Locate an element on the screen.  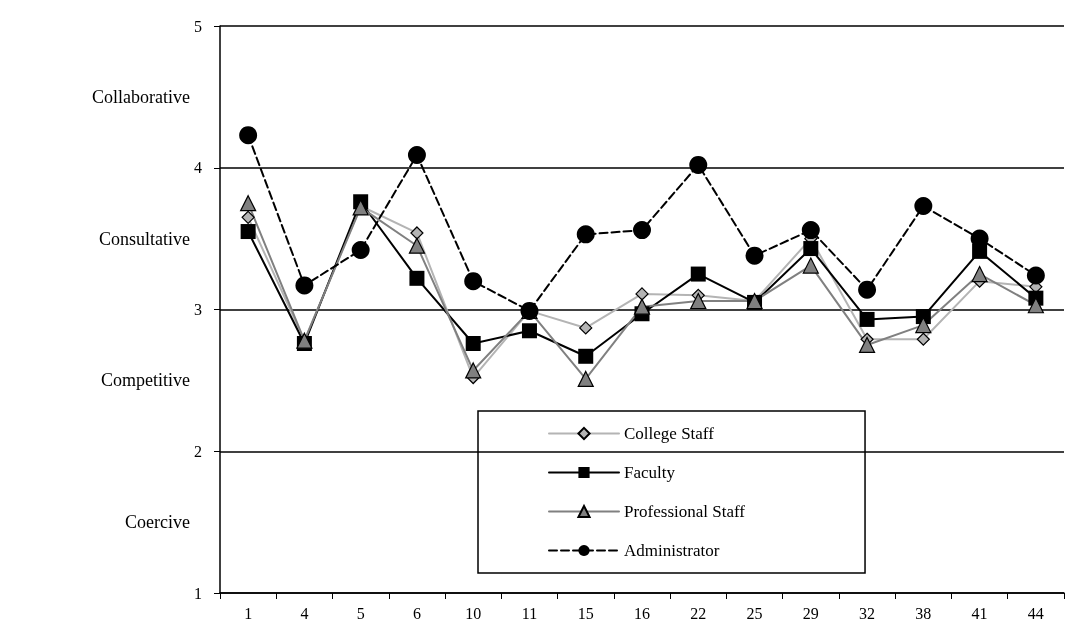
x-tick-label: 41 is located at coordinates (979, 613).